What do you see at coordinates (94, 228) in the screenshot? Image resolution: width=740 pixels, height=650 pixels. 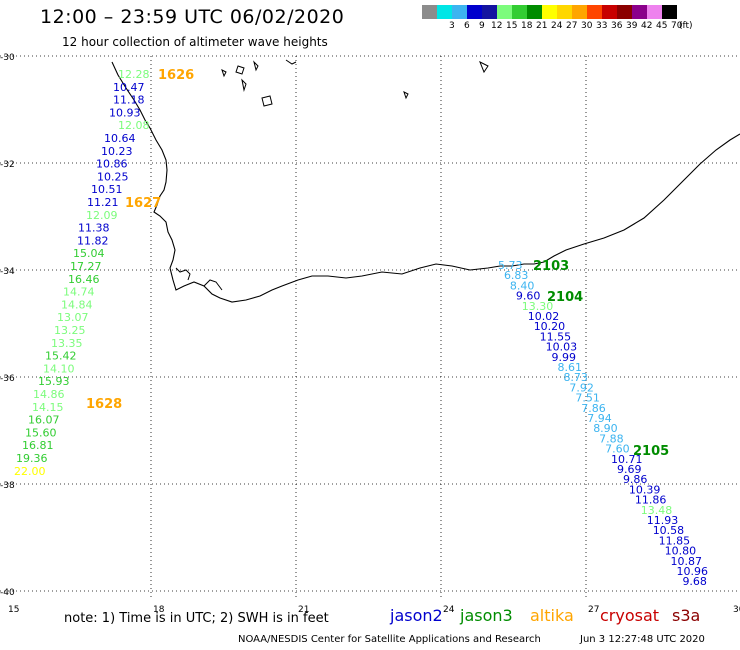 I see `swh-value: 11.38` at bounding box center [94, 228].